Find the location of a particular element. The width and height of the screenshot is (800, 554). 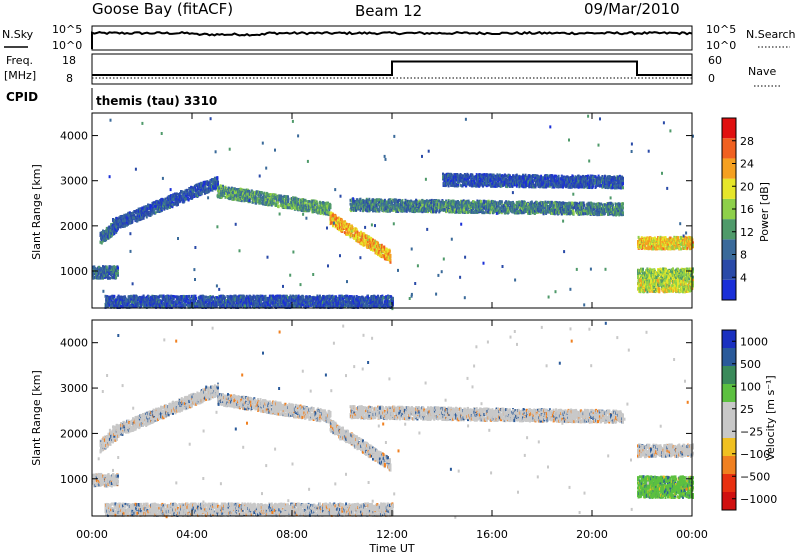

noise-panel: N.Sky 10^5 10^0 10^5 10^0 N.Search is located at coordinates (399, 37).